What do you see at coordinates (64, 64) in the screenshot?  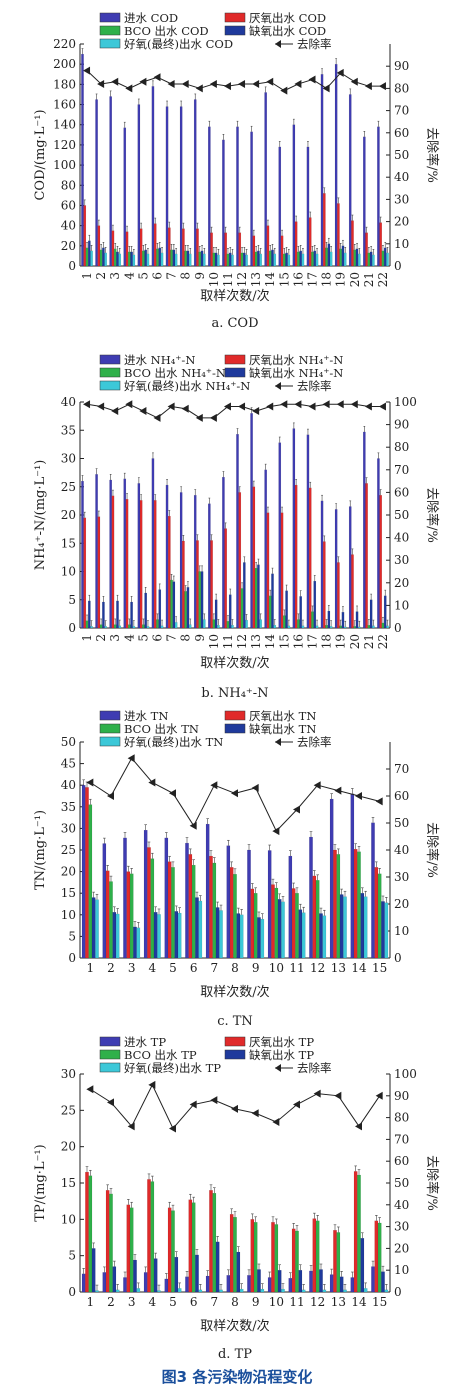 I see `y-tick-label: 200` at bounding box center [64, 64].